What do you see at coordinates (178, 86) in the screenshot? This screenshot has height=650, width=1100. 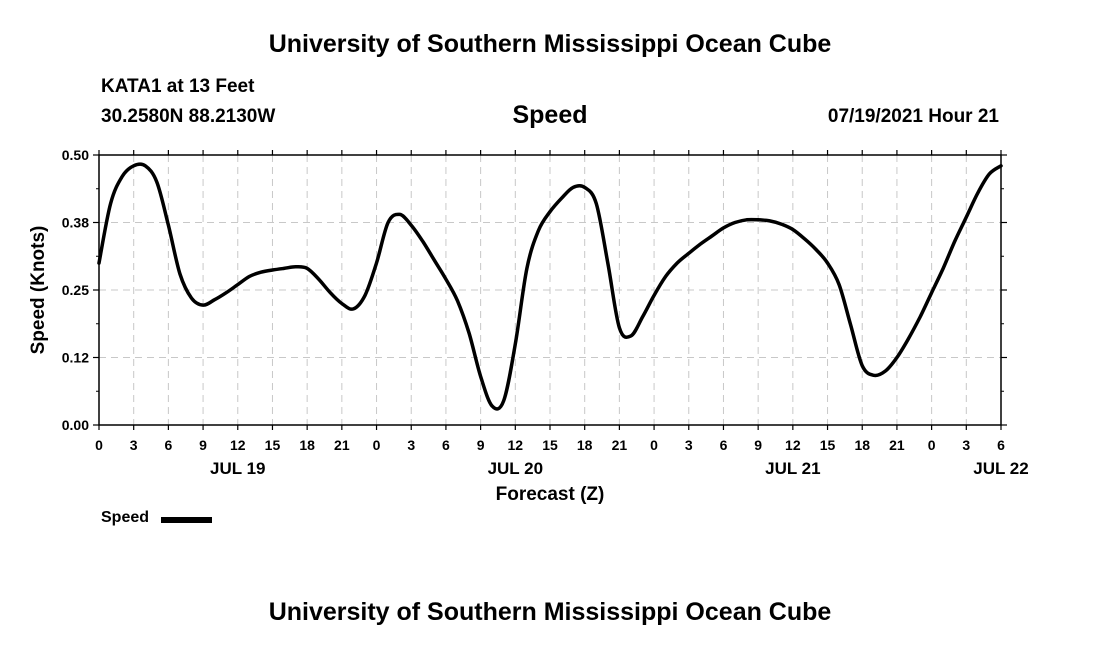 I see `station-label: KATA1 at 13 Feet` at bounding box center [178, 86].